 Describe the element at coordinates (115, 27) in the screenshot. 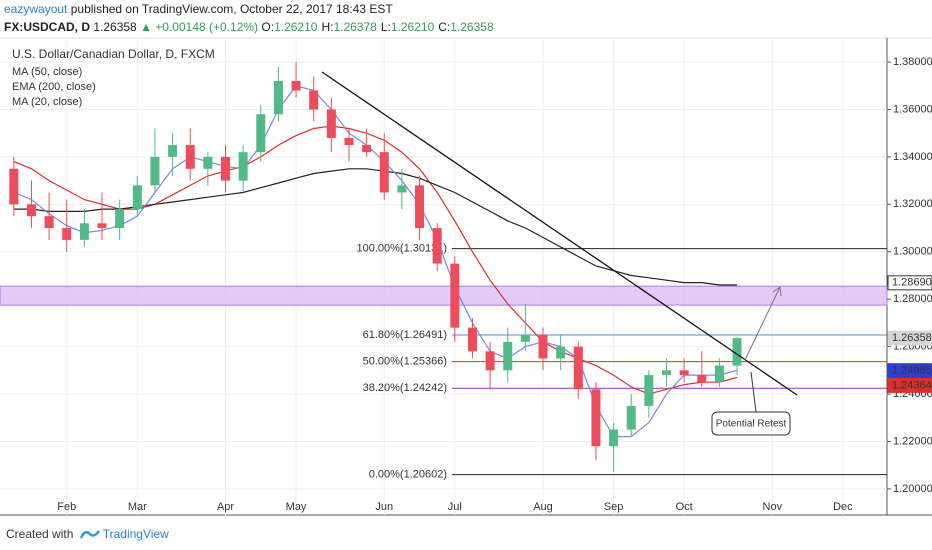

I see `last-price: 1.26358` at that location.